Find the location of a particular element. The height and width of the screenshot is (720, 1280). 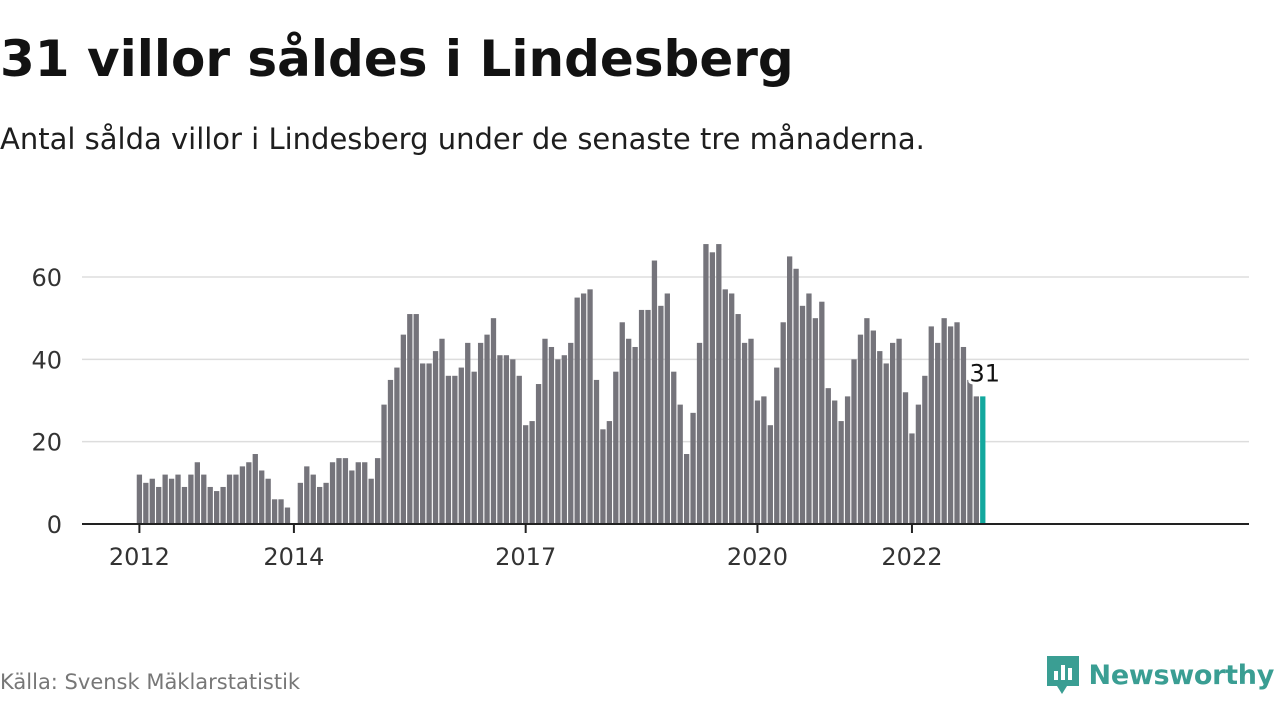

y-tick-label: 20 is located at coordinates (46, 443).